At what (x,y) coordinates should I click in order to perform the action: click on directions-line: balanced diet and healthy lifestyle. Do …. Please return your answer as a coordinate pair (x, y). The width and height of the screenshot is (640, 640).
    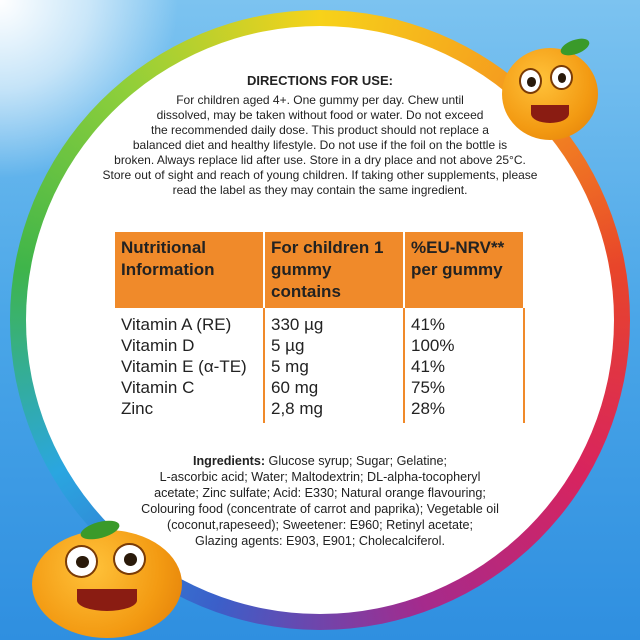
    Looking at the image, I should click on (320, 145).